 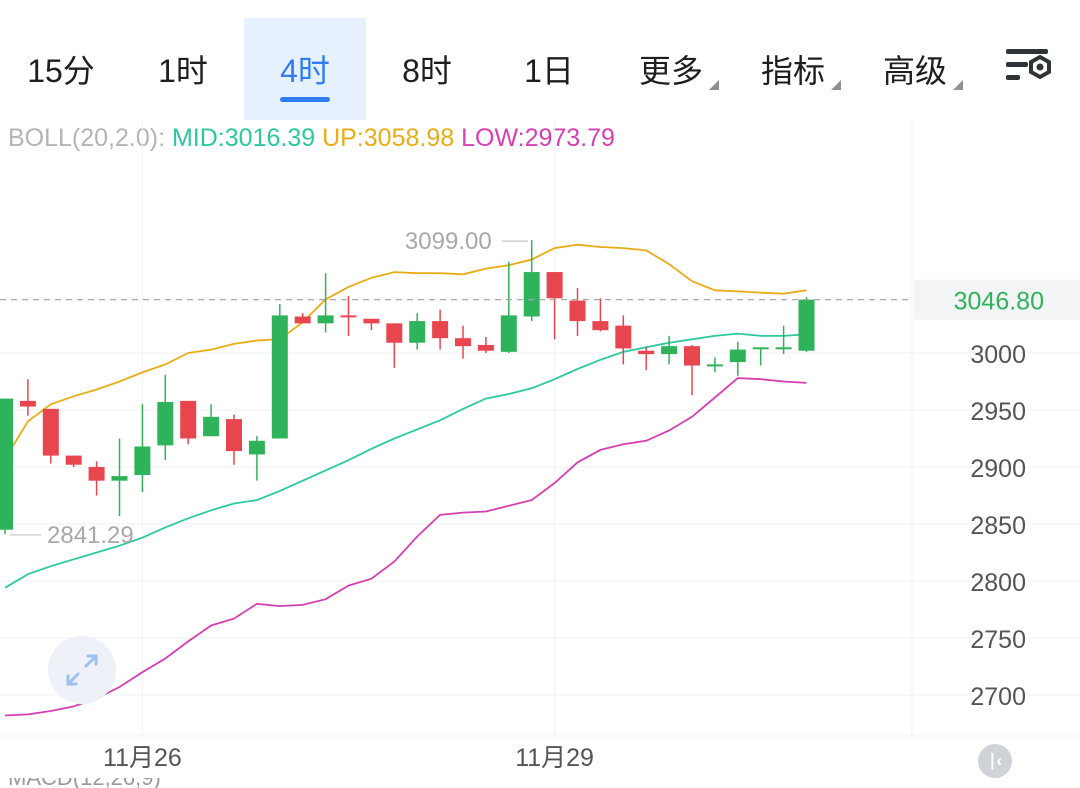 What do you see at coordinates (82, 670) in the screenshot?
I see `expand-icon` at bounding box center [82, 670].